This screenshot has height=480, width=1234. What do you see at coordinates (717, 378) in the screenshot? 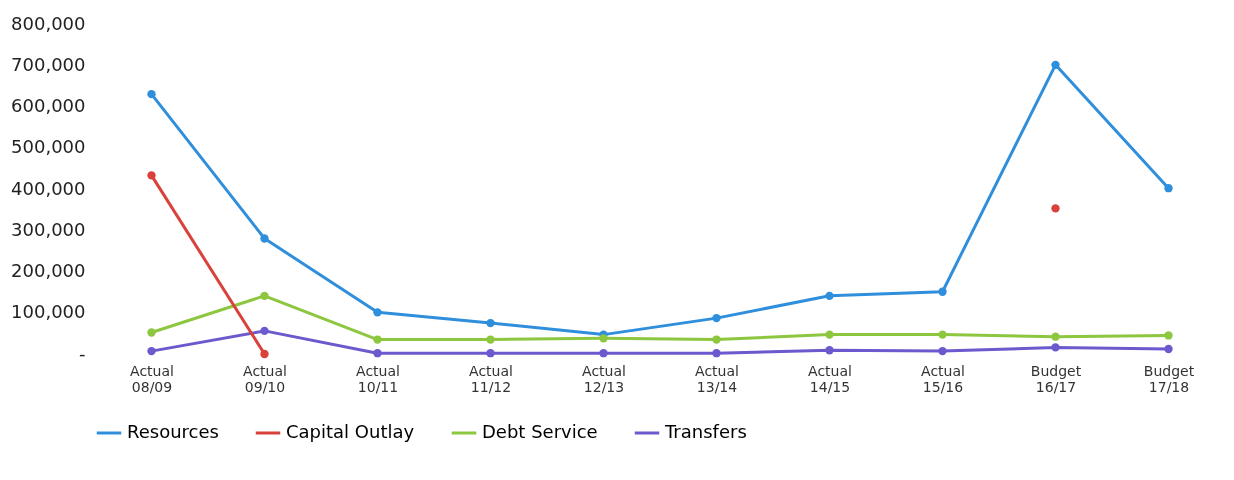
I see `x-tick-label: Actual 13/14` at bounding box center [717, 378].